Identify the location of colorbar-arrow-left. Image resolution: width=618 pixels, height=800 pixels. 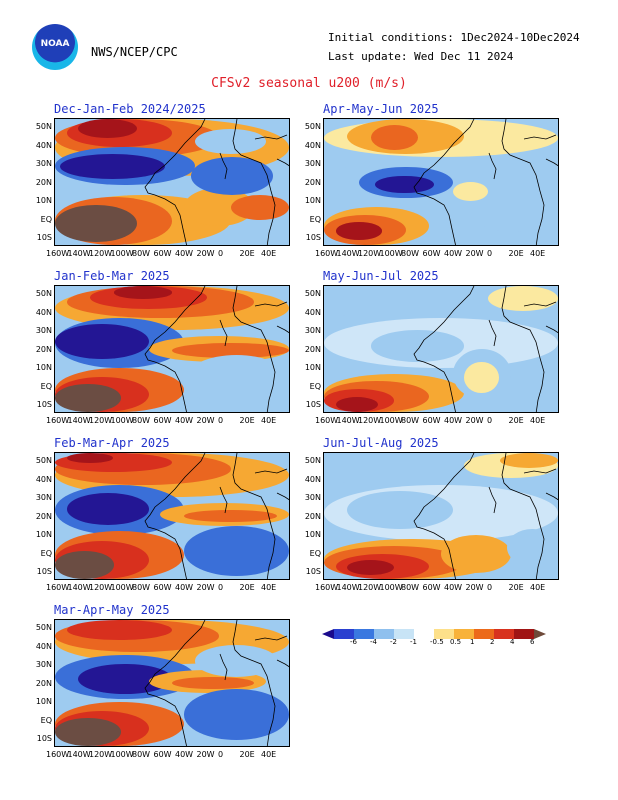
(328, 634).